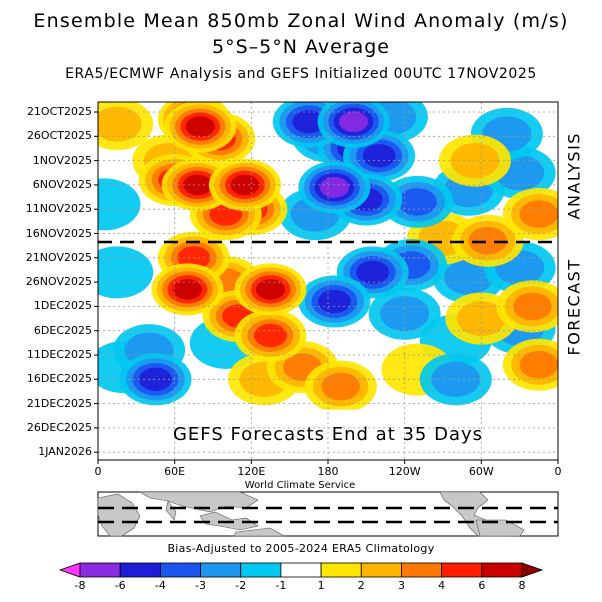  I want to click on x-tick-label: 60E, so click(175, 471).